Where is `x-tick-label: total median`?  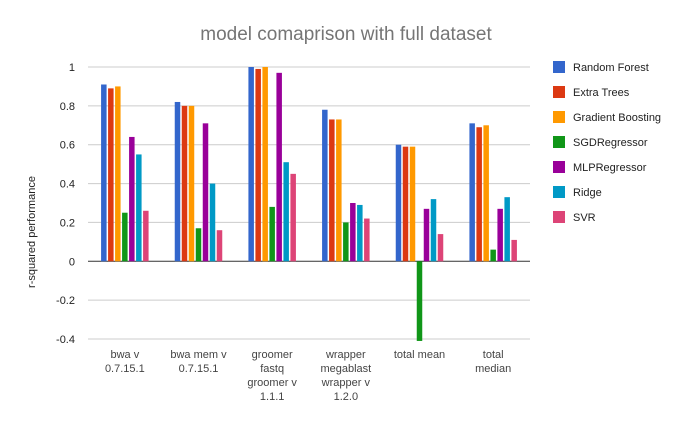
x-tick-label: total median is located at coordinates (493, 362).